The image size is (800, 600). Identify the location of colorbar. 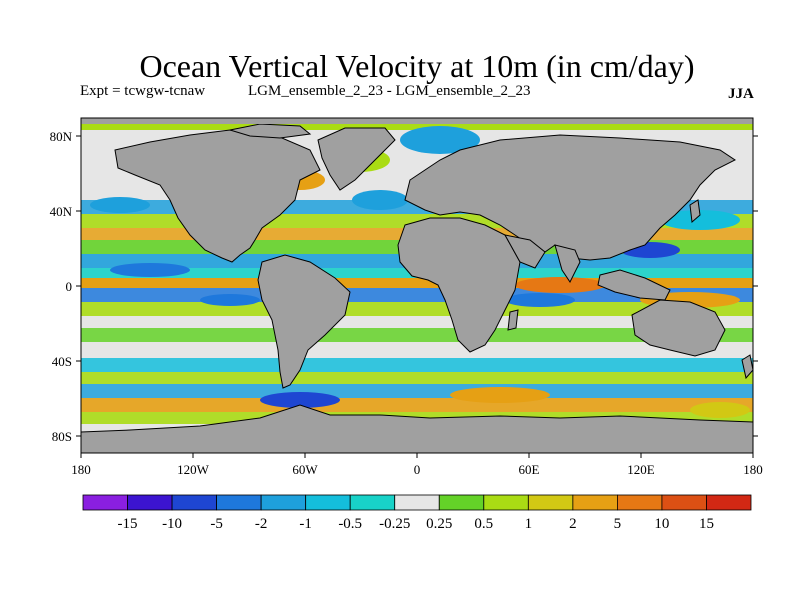
(417, 502).